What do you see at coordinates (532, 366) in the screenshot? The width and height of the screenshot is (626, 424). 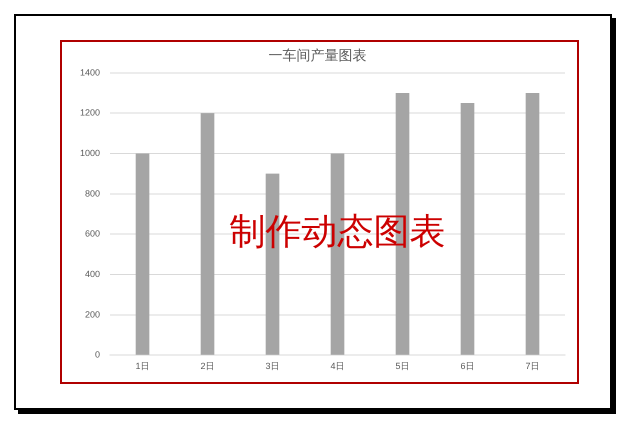 I see `x-tick-label: 7日` at bounding box center [532, 366].